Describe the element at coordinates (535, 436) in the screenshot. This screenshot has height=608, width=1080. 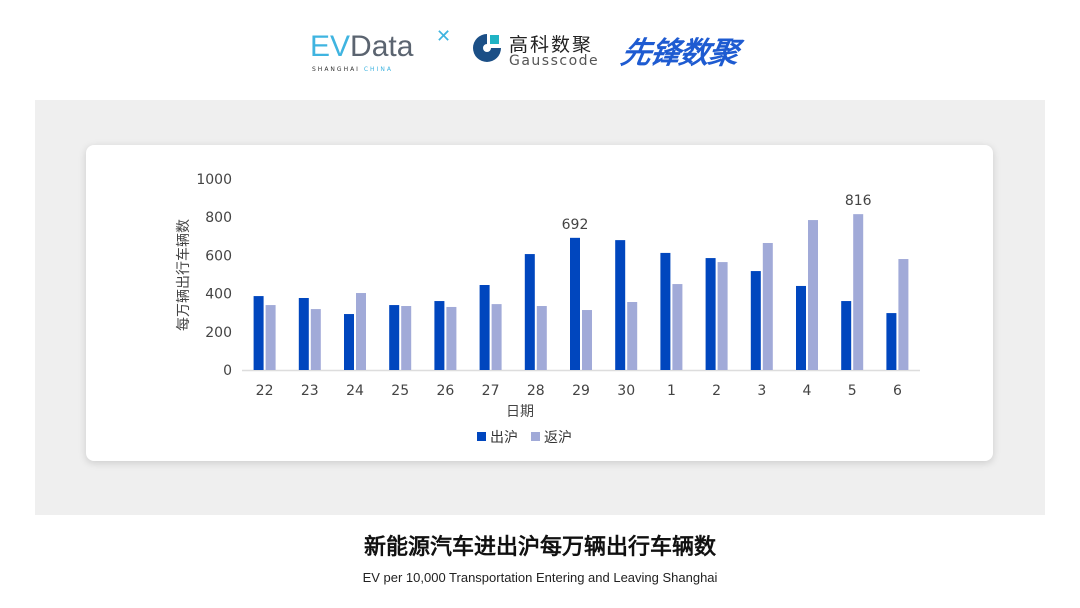
I see `legend-swatch-in` at that location.